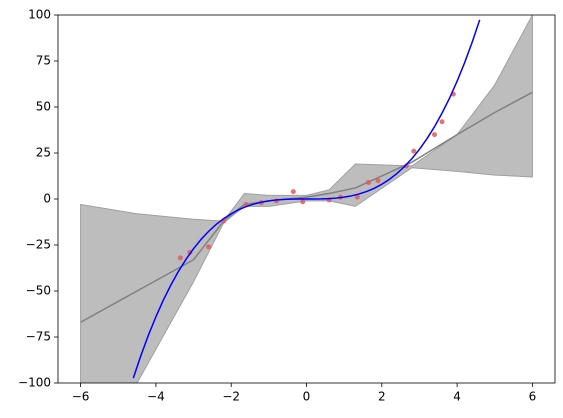  What do you see at coordinates (38, 291) in the screenshot?
I see `y-tick-label: −50` at bounding box center [38, 291].